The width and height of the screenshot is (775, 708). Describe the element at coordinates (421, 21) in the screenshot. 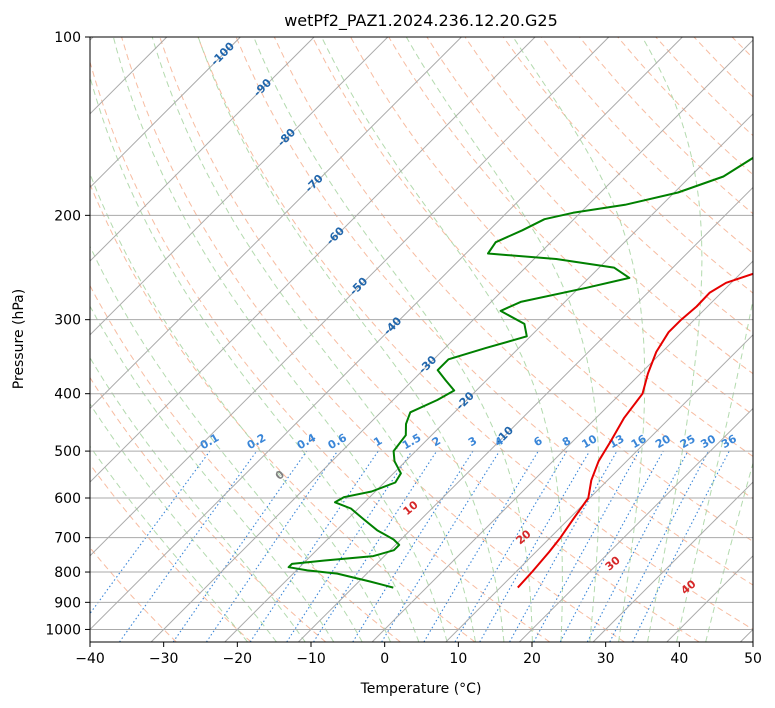

I see `chart-title: wetPf2_PAZ1.2024.236.12.20.G25` at that location.